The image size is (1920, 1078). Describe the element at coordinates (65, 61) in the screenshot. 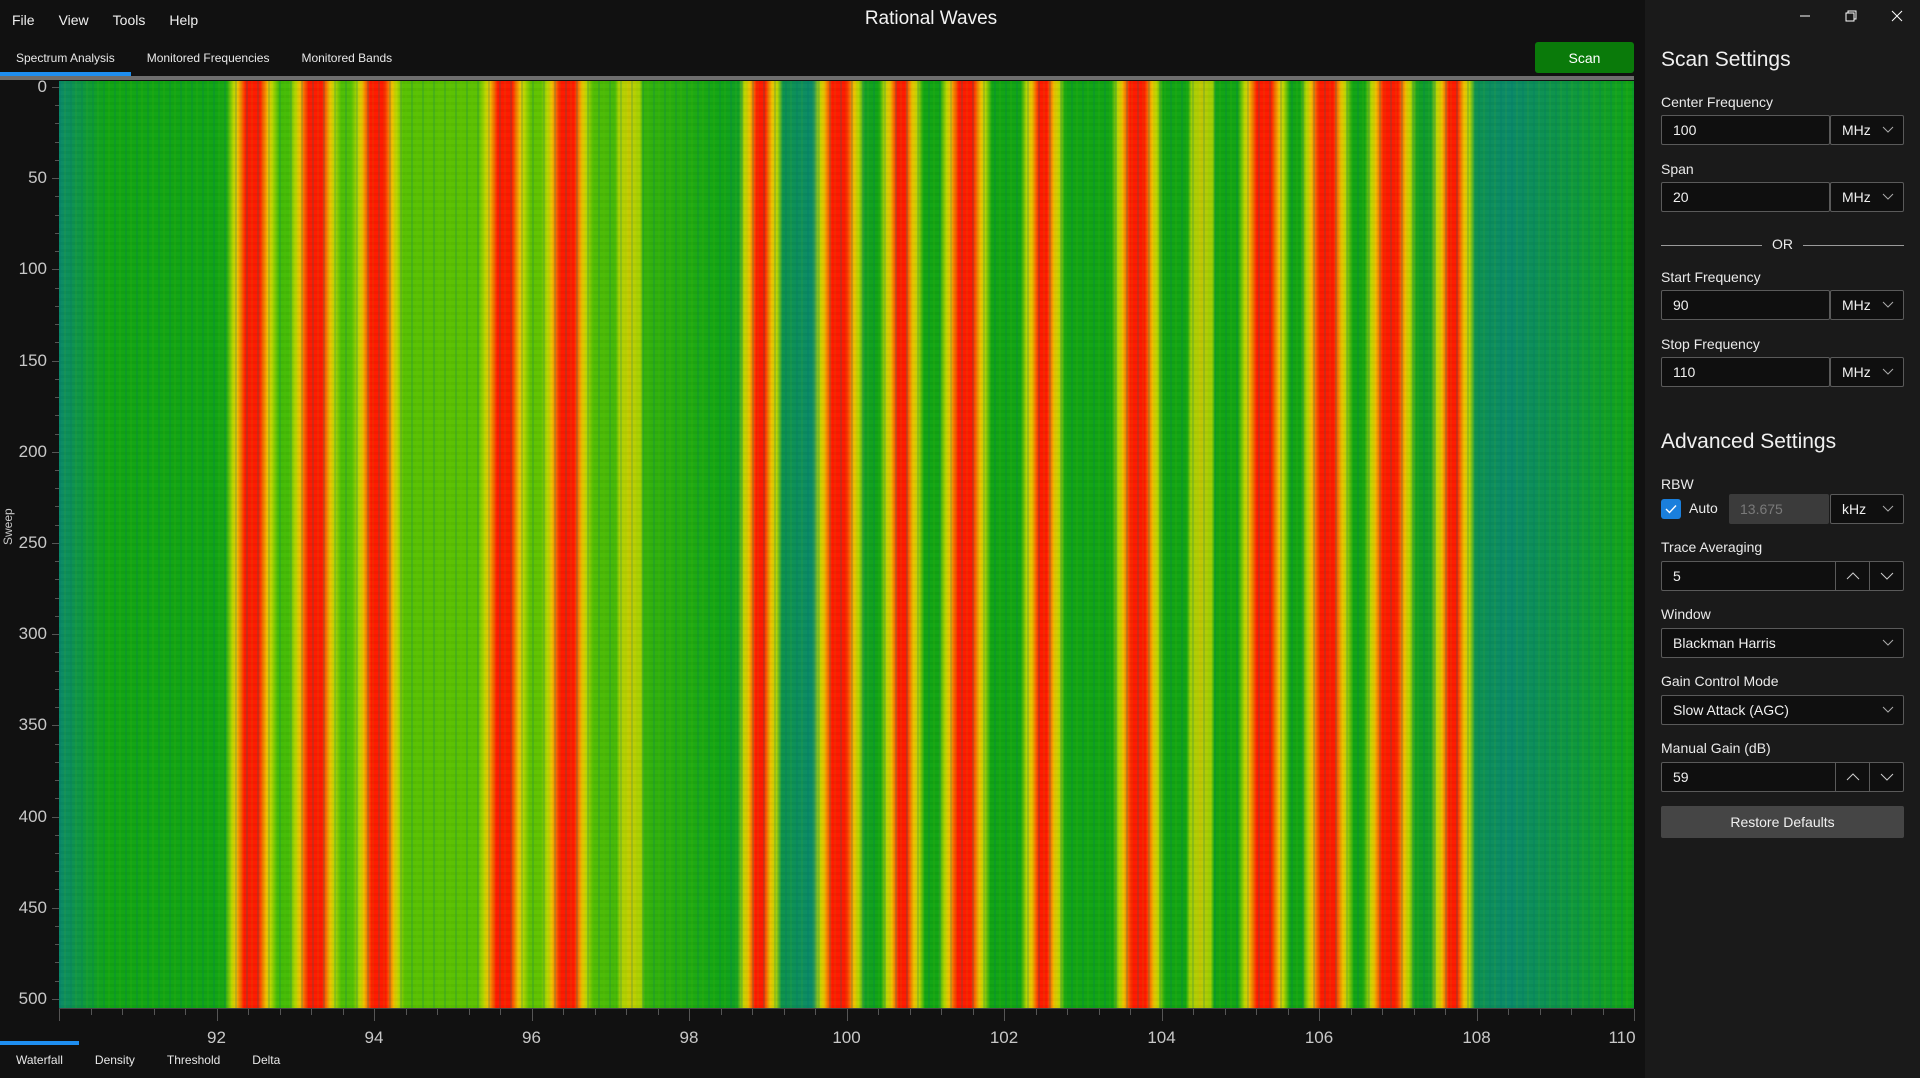

I see `tab-spectrum-analysis: Spectrum Analysis` at that location.